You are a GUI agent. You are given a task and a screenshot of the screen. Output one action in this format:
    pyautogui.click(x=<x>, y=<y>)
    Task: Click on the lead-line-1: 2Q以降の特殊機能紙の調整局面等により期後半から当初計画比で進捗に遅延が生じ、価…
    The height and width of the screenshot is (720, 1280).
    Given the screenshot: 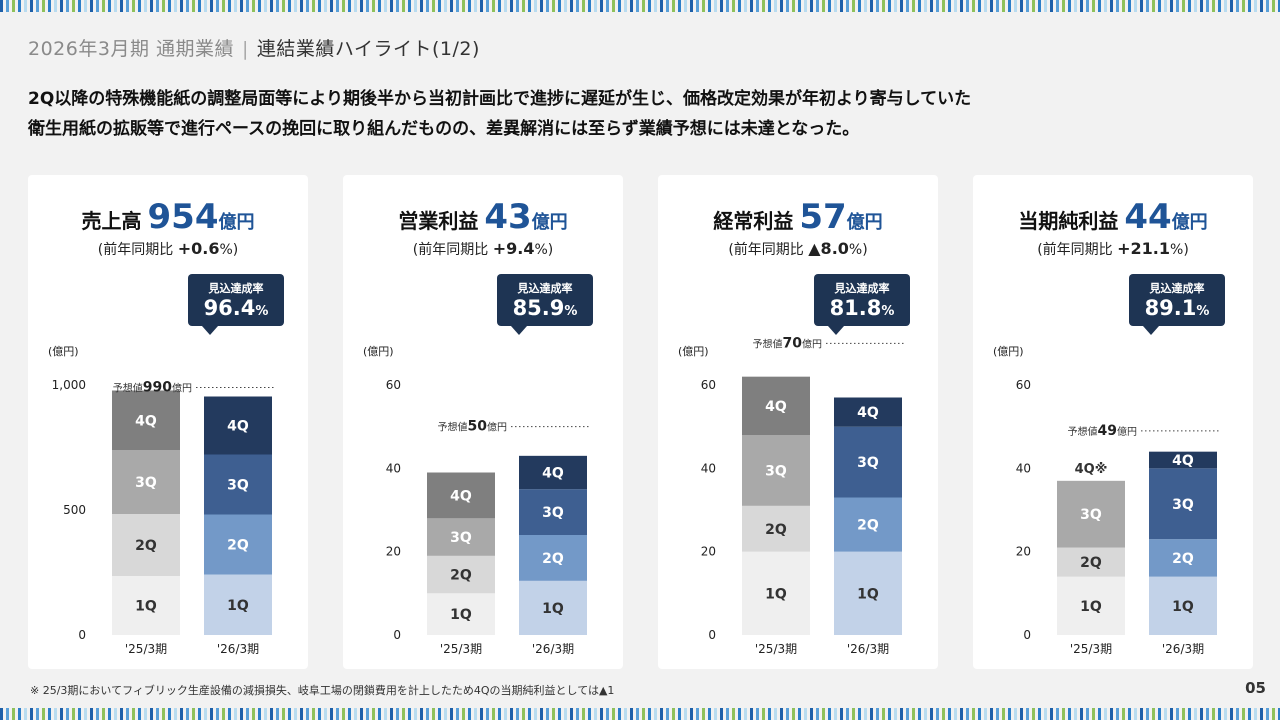 What is the action you would take?
    pyautogui.click(x=500, y=99)
    